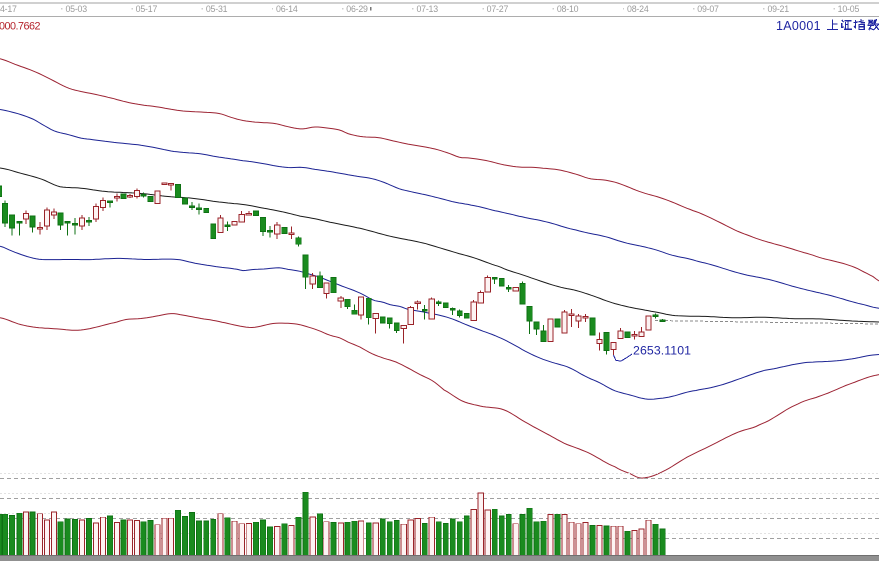  I want to click on svg-text: 06-29, so click(357, 9).